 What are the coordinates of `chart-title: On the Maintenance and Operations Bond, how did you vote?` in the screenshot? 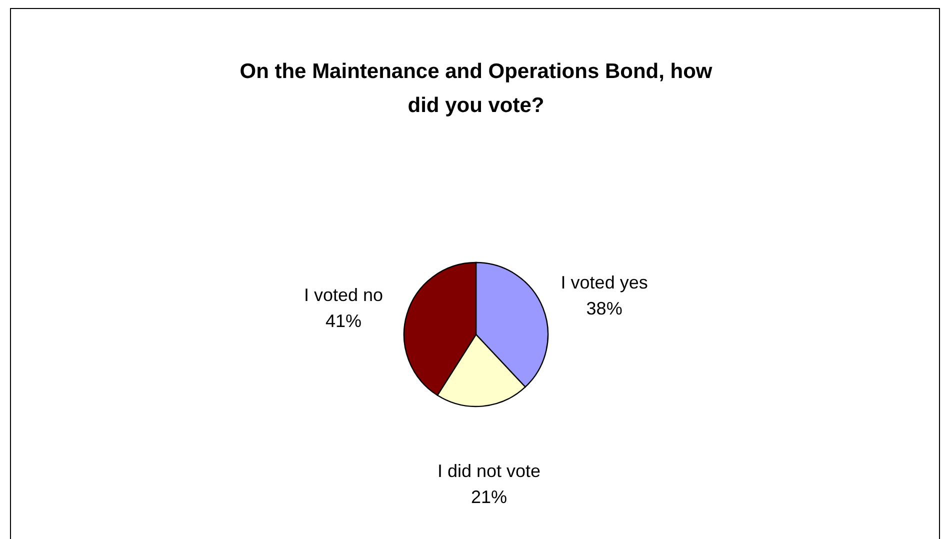 It's located at (476, 88).